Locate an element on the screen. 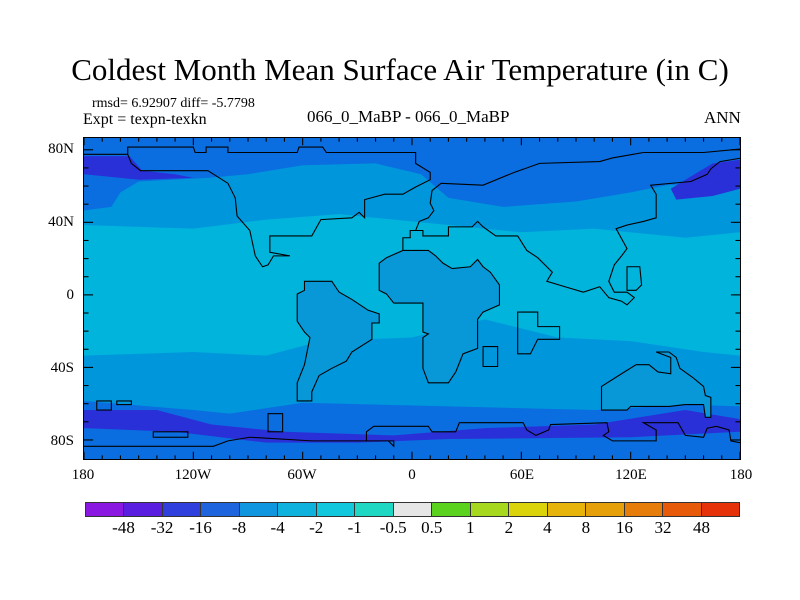 This screenshot has height=600, width=800. band-south-blue is located at coordinates (412, 429).